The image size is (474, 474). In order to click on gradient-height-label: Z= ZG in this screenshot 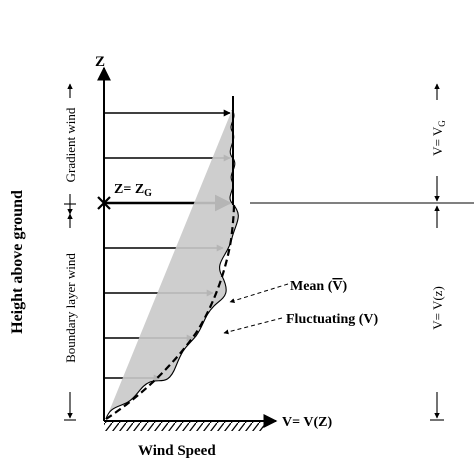, I will do `click(133, 190)`.